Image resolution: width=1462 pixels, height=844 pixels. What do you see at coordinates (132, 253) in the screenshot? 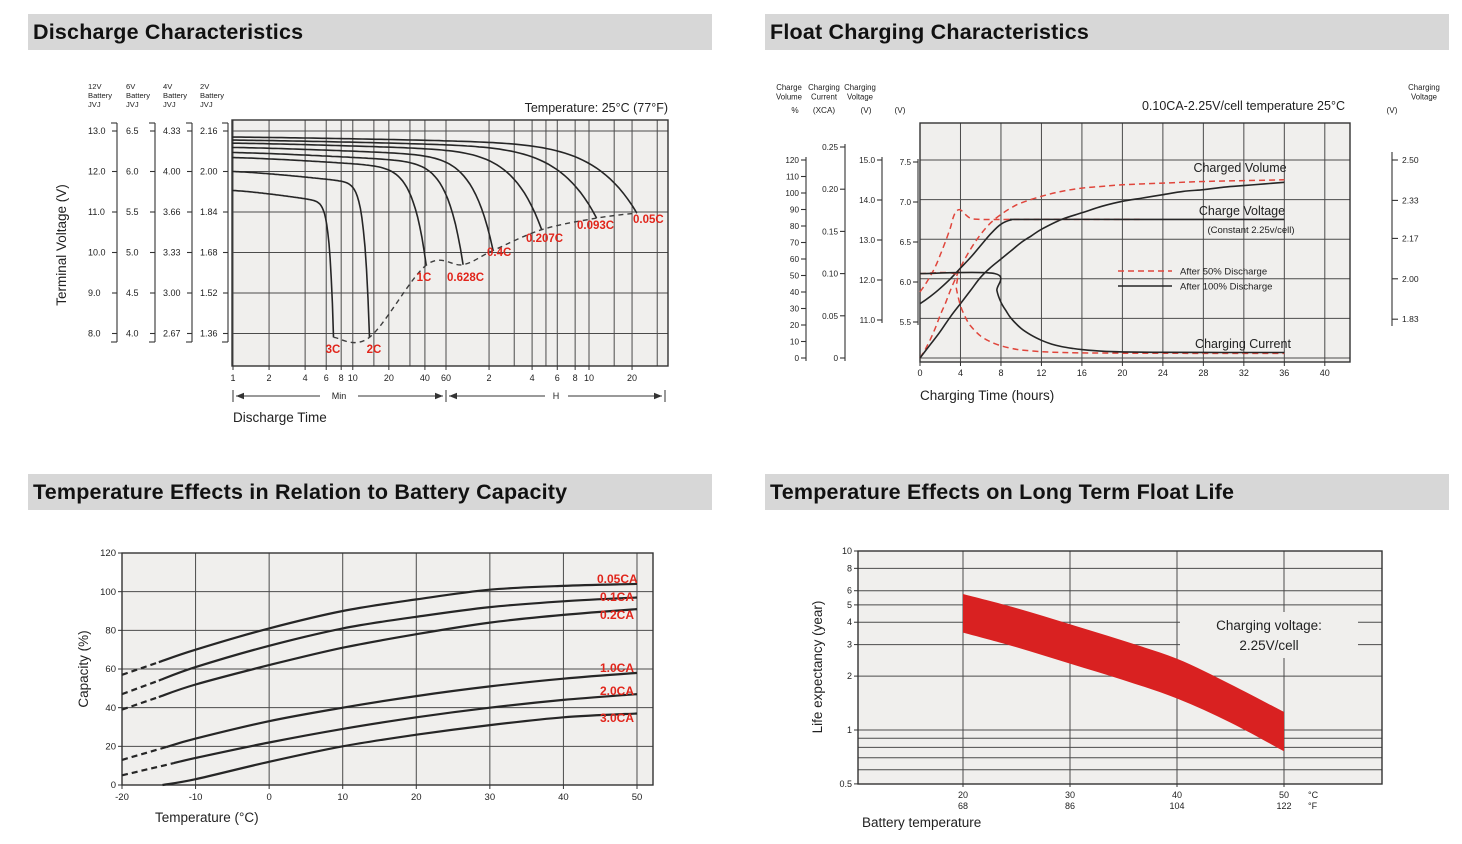
I see `svg-text: 5.0` at bounding box center [132, 253].